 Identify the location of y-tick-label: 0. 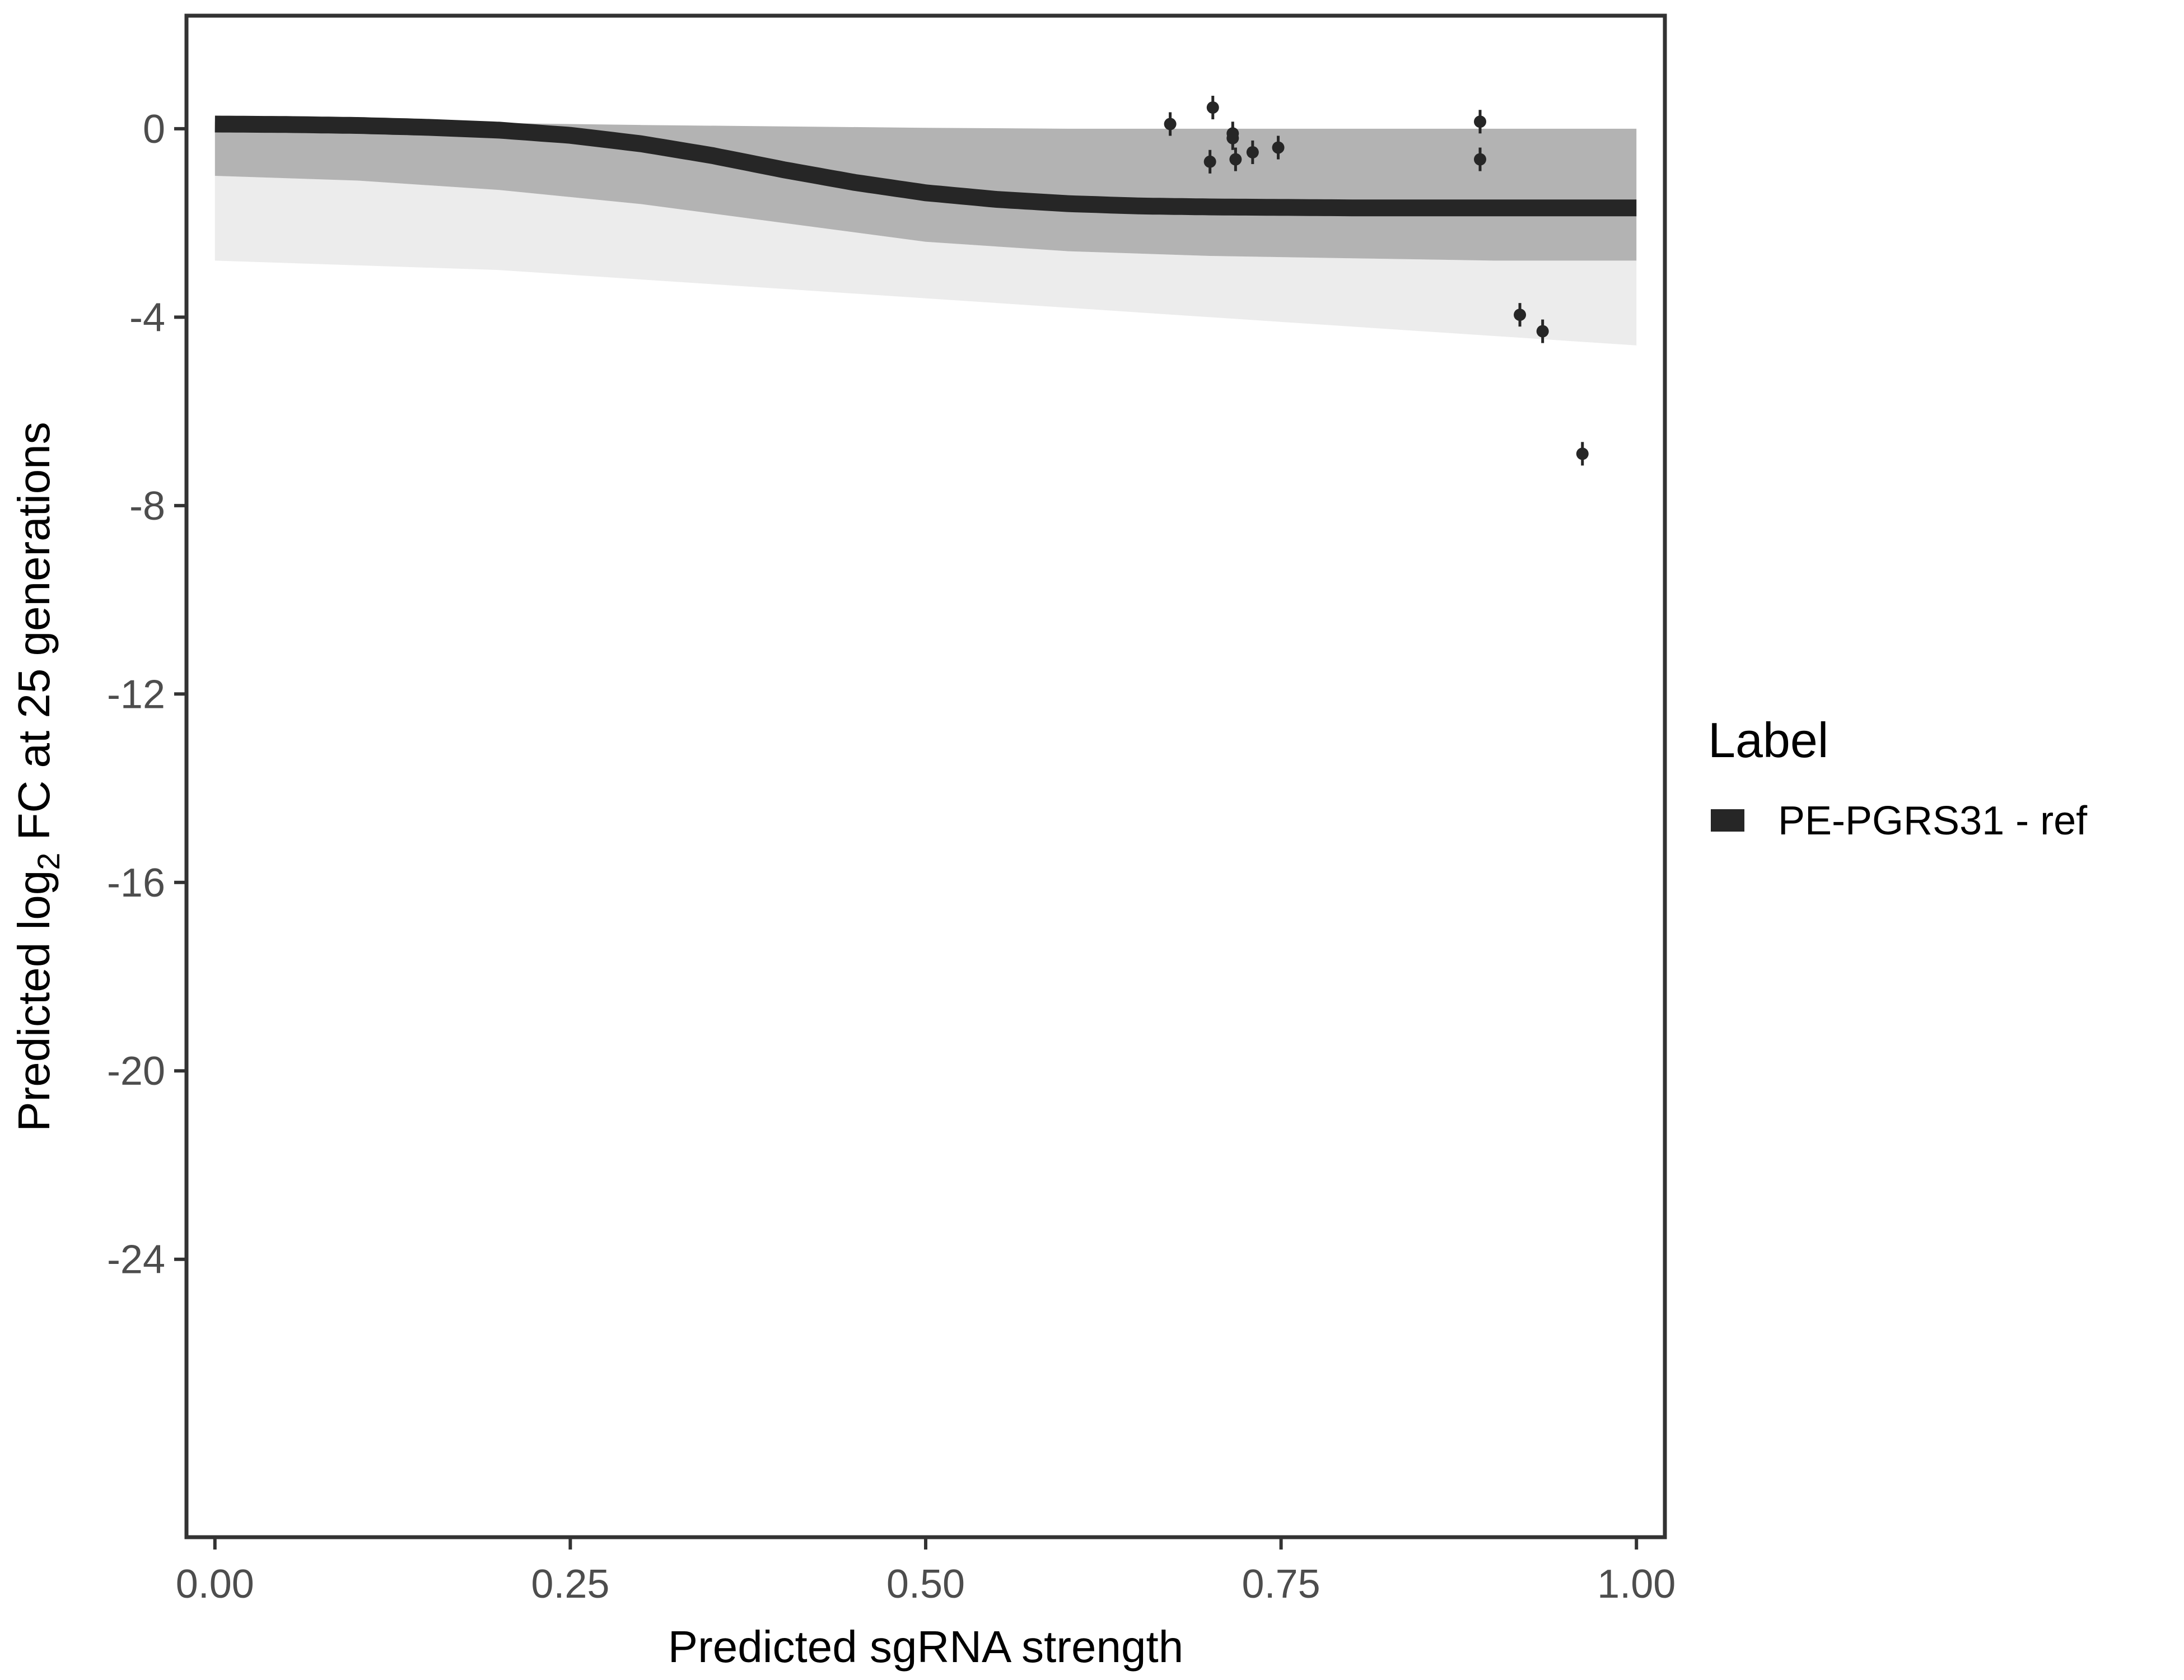
(154, 129).